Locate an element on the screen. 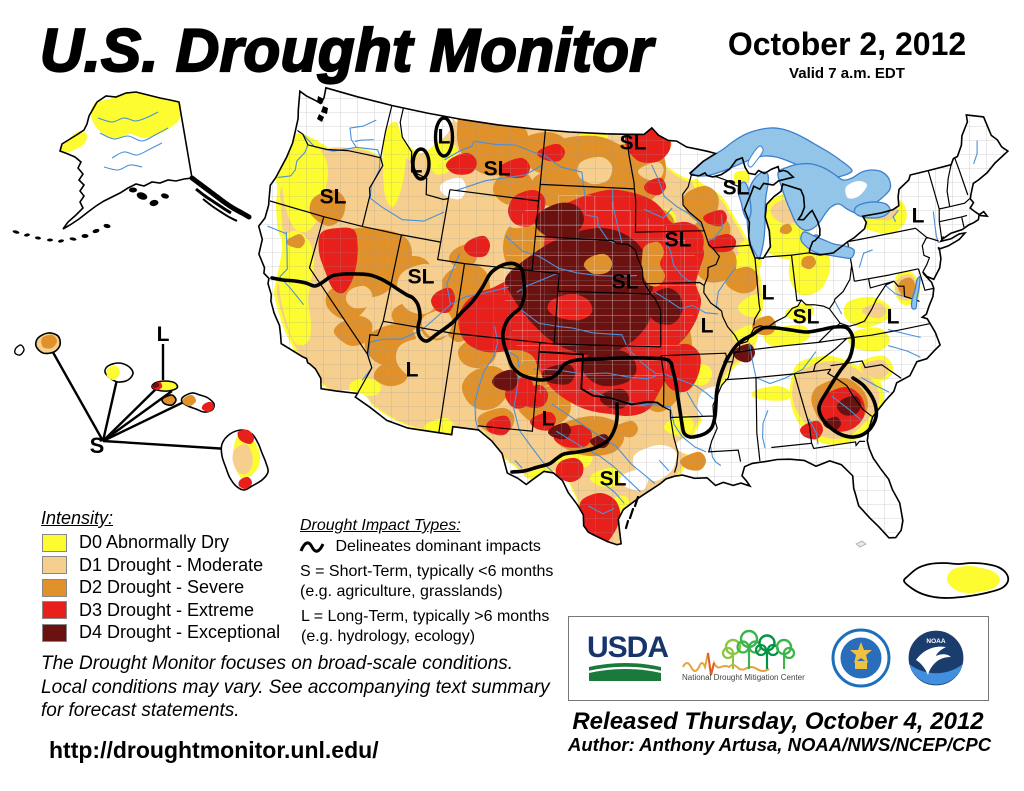 This screenshot has height=791, width=1024. svg-text:National Drought Mitigation Ce: National Drought Mitigation Center is located at coordinates (743, 677).